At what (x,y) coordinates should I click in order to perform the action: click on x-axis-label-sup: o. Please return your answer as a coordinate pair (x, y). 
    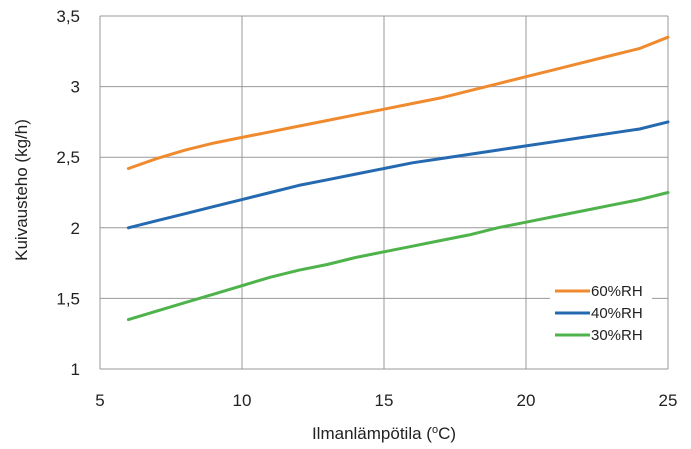
    Looking at the image, I should click on (435, 430).